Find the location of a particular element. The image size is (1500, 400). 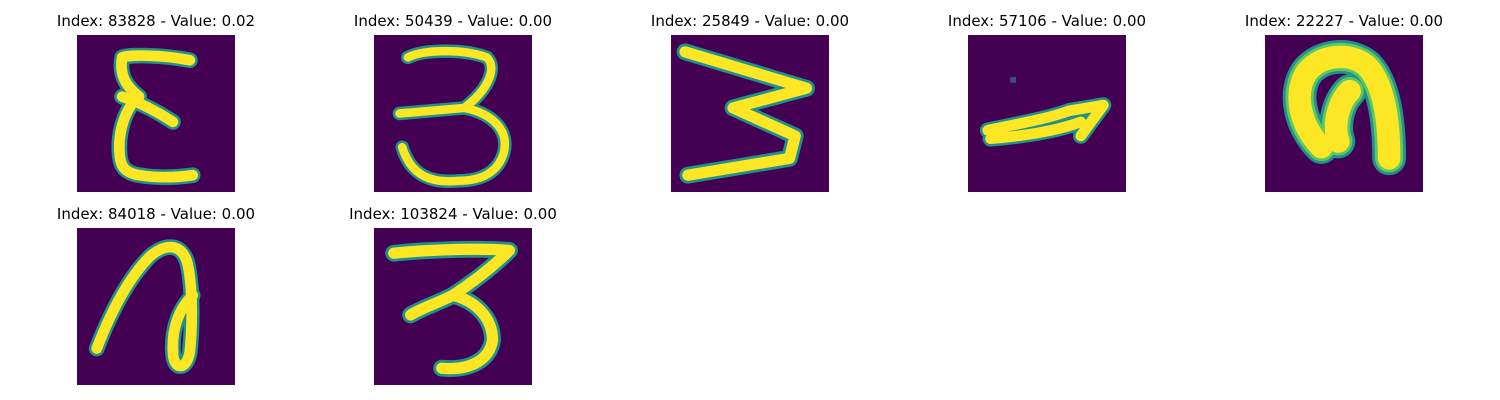

image-panel-4: Index: 57106 - Value: 0.00 is located at coordinates (1047, 96).